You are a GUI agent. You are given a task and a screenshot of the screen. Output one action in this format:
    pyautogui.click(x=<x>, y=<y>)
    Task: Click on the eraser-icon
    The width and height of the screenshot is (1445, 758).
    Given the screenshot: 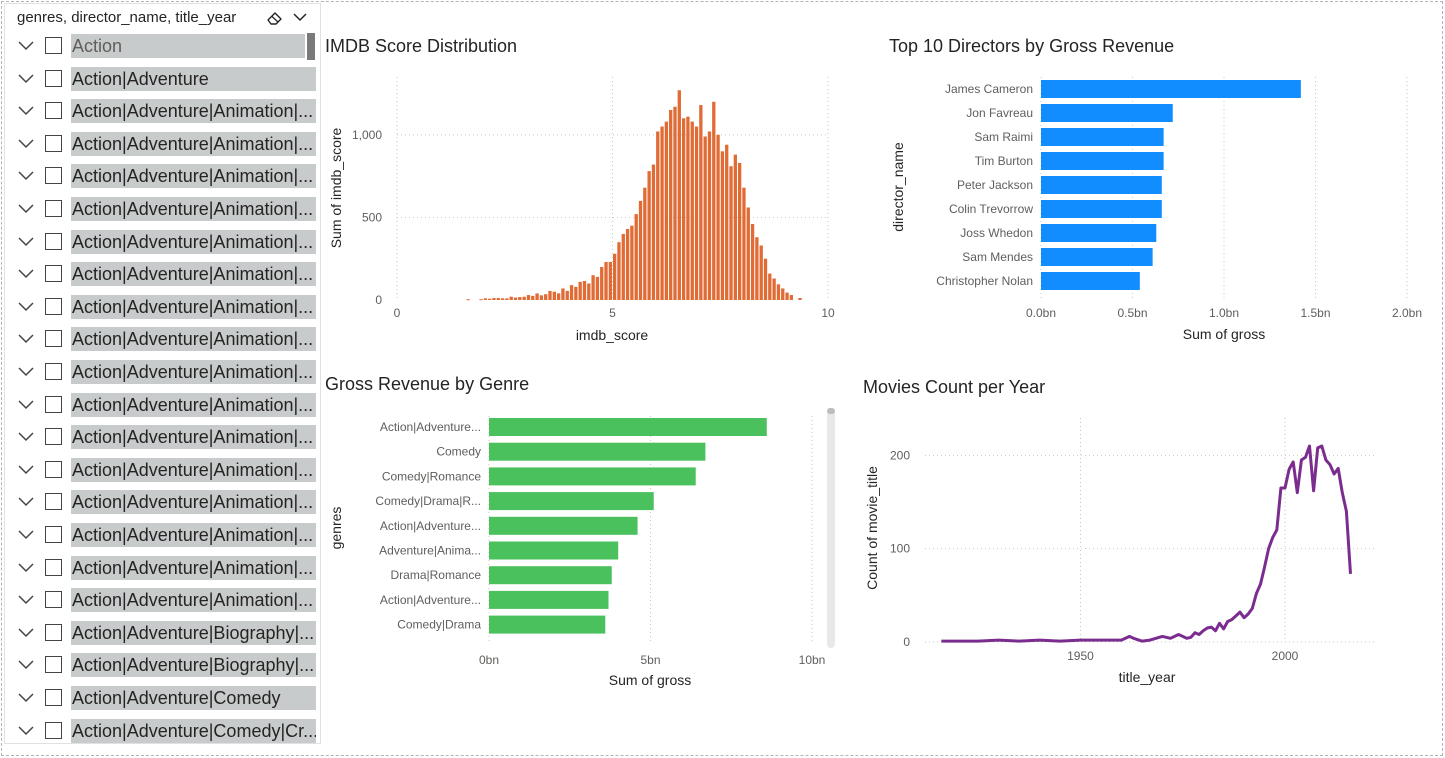 What is the action you would take?
    pyautogui.click(x=275, y=18)
    